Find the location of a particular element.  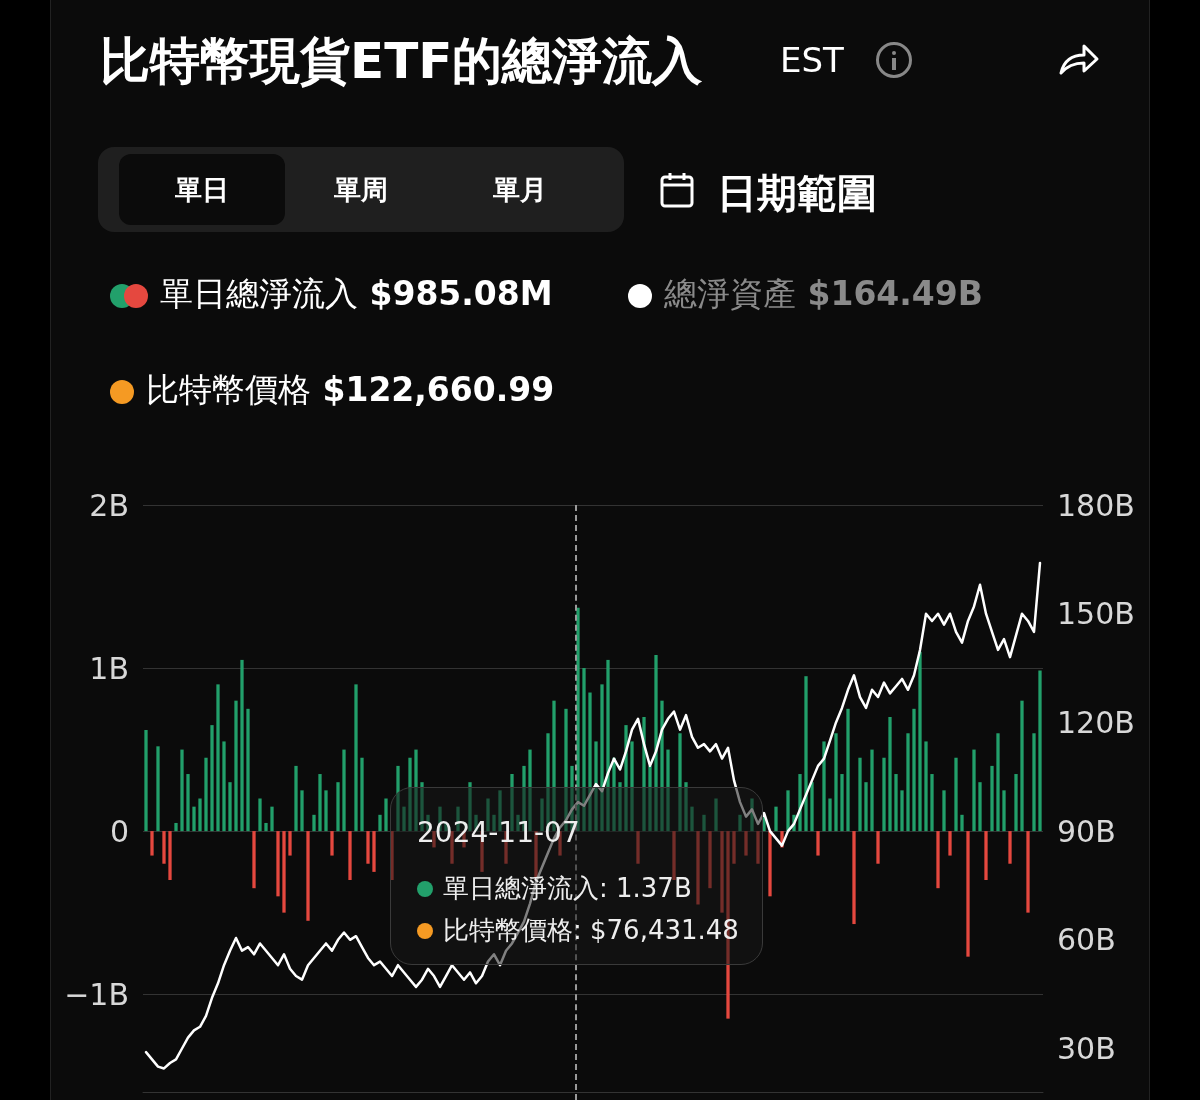

text: 單周 is located at coordinates (361, 190).